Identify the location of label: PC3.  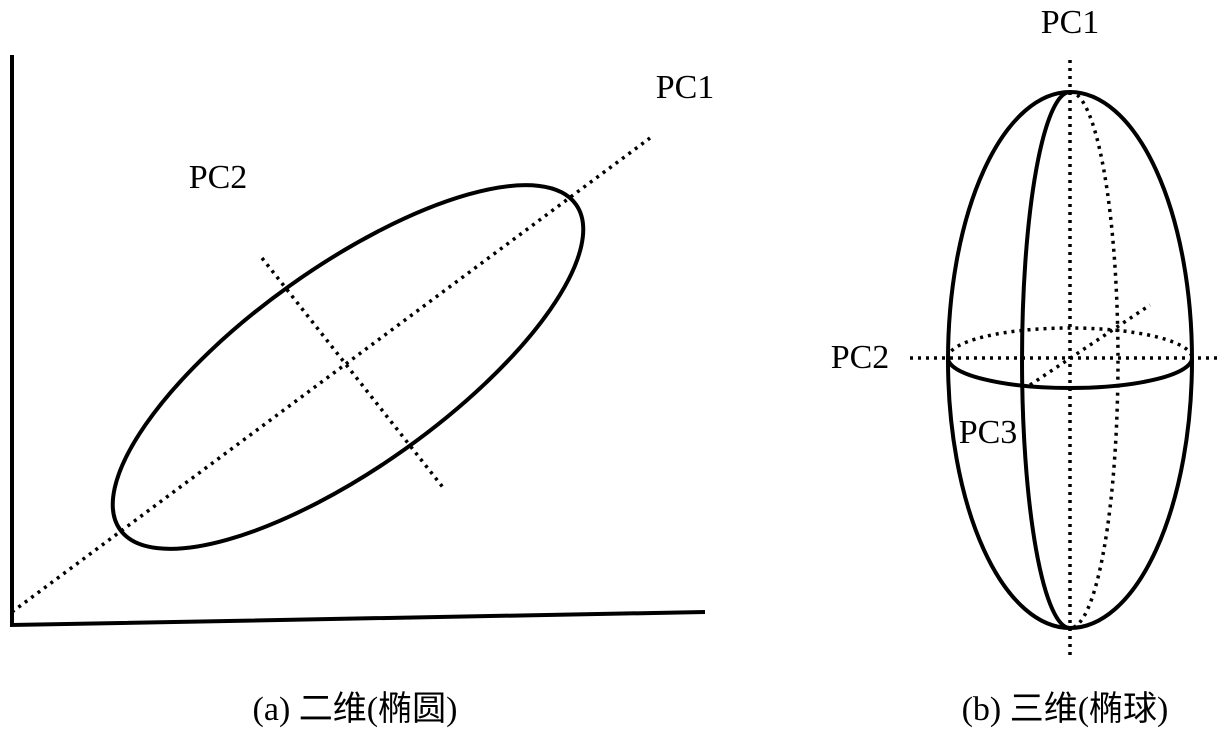
(988, 432).